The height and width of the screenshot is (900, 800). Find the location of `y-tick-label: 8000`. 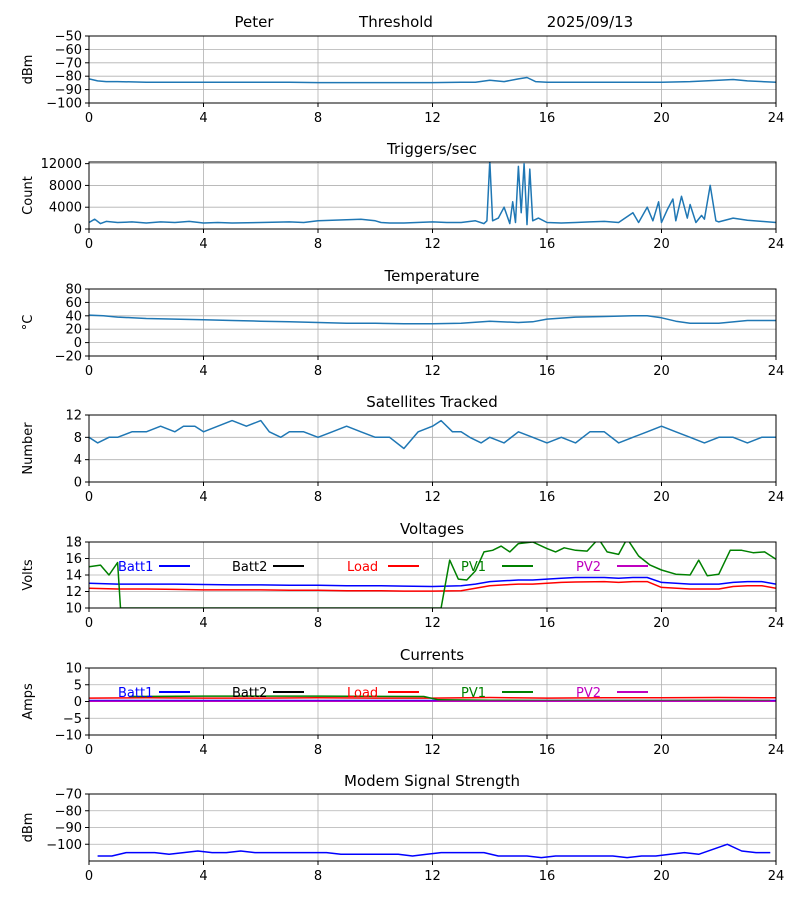

y-tick-label: 8000 is located at coordinates (65, 186).